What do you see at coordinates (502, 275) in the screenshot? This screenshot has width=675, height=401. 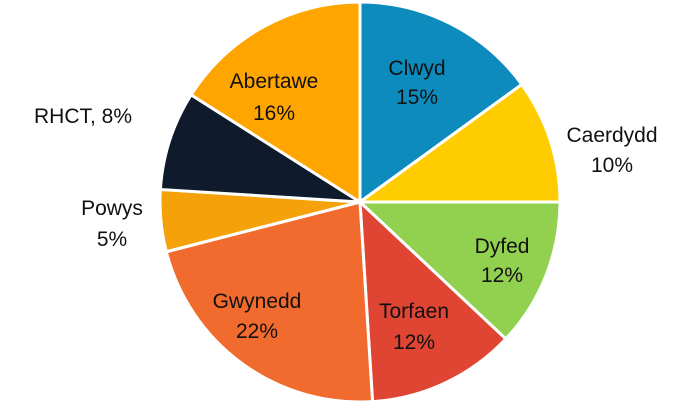 I see `slice-label-dyfed-percent: 12%` at bounding box center [502, 275].